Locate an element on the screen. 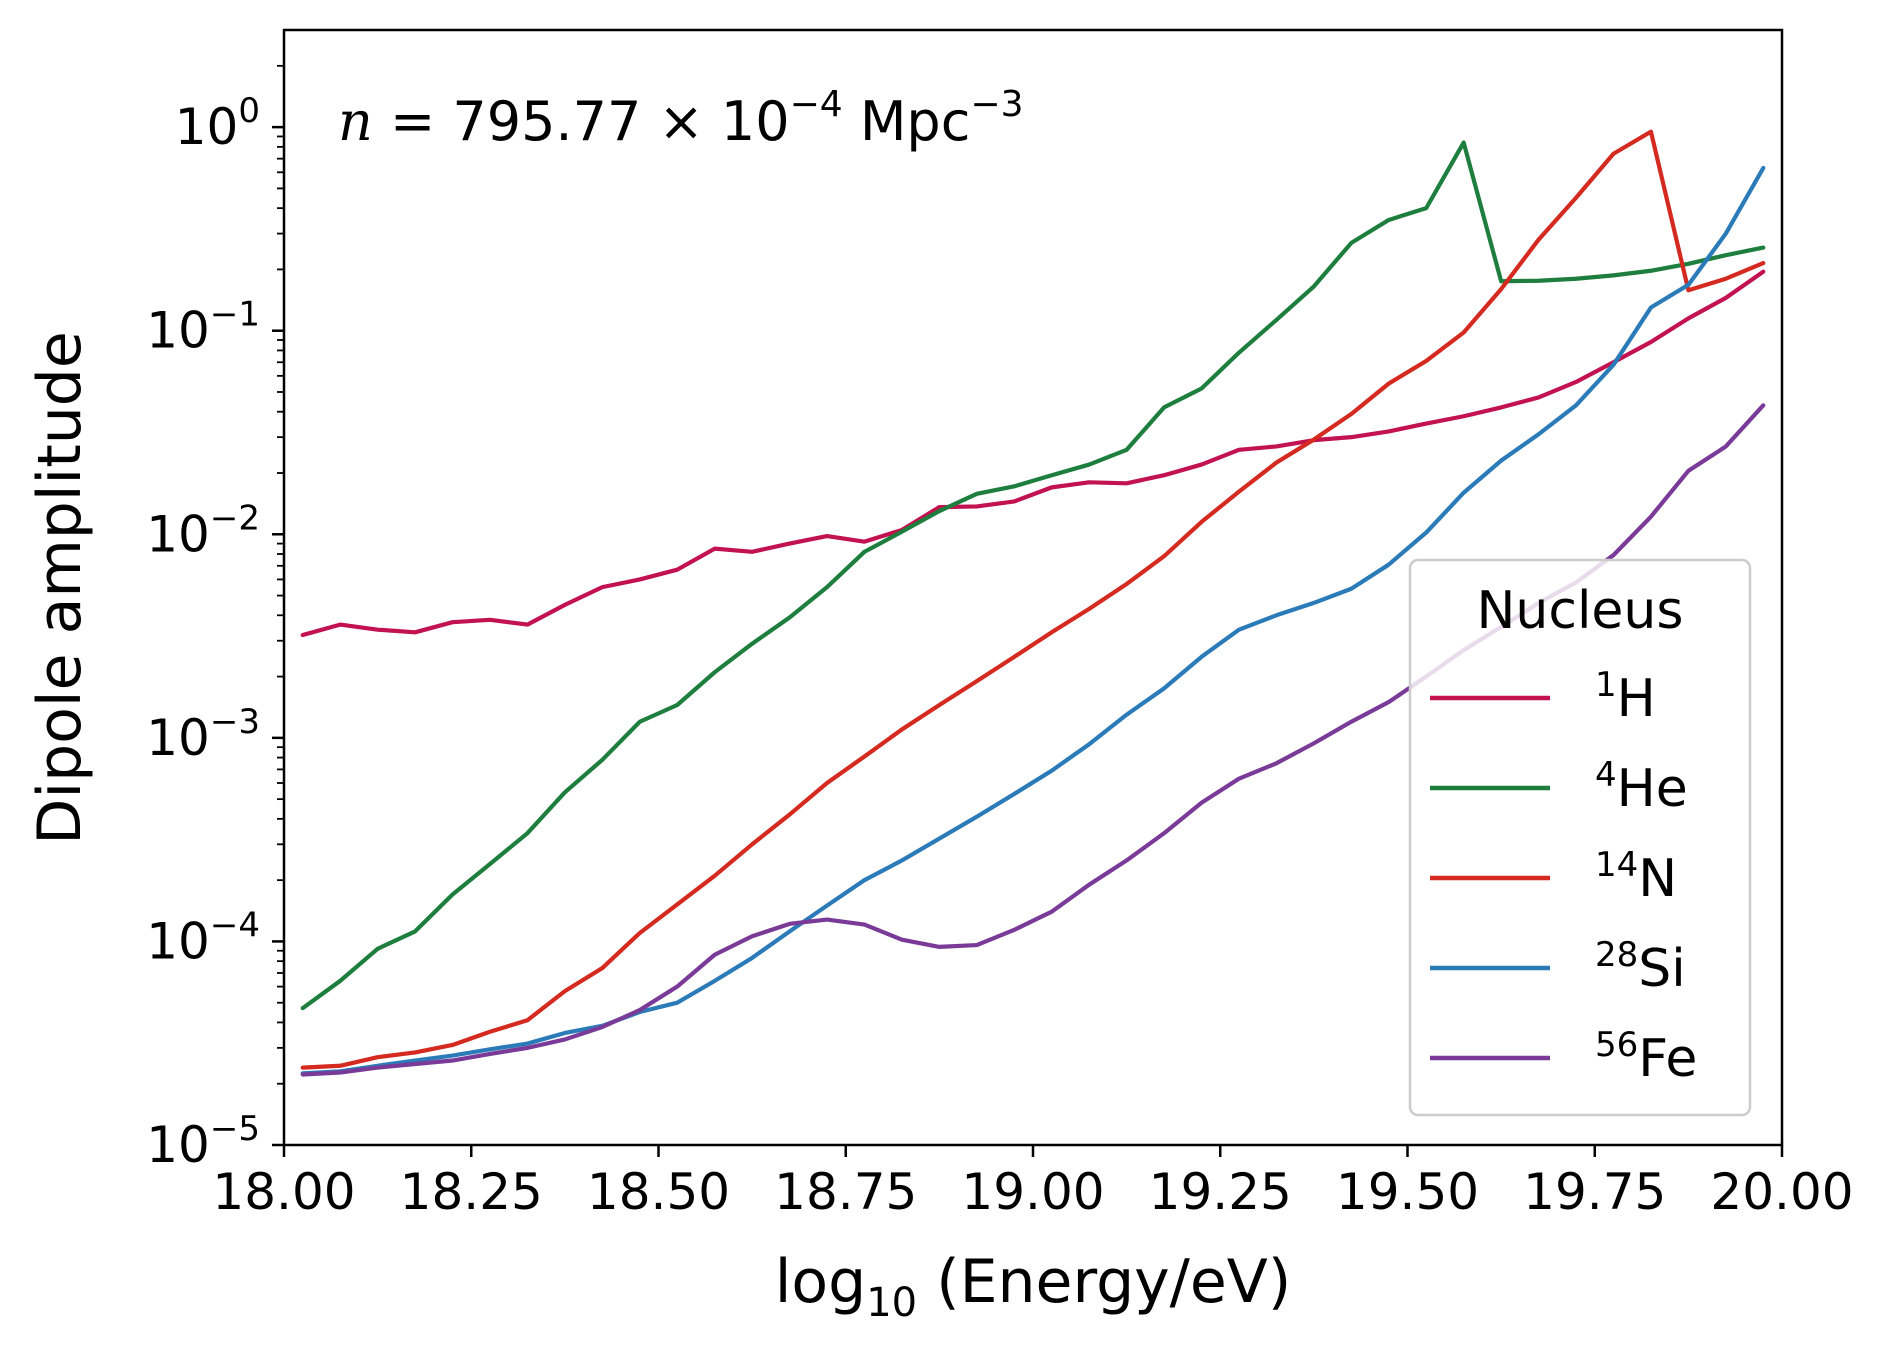  x-tick-label: 18.75 is located at coordinates (845, 1192).